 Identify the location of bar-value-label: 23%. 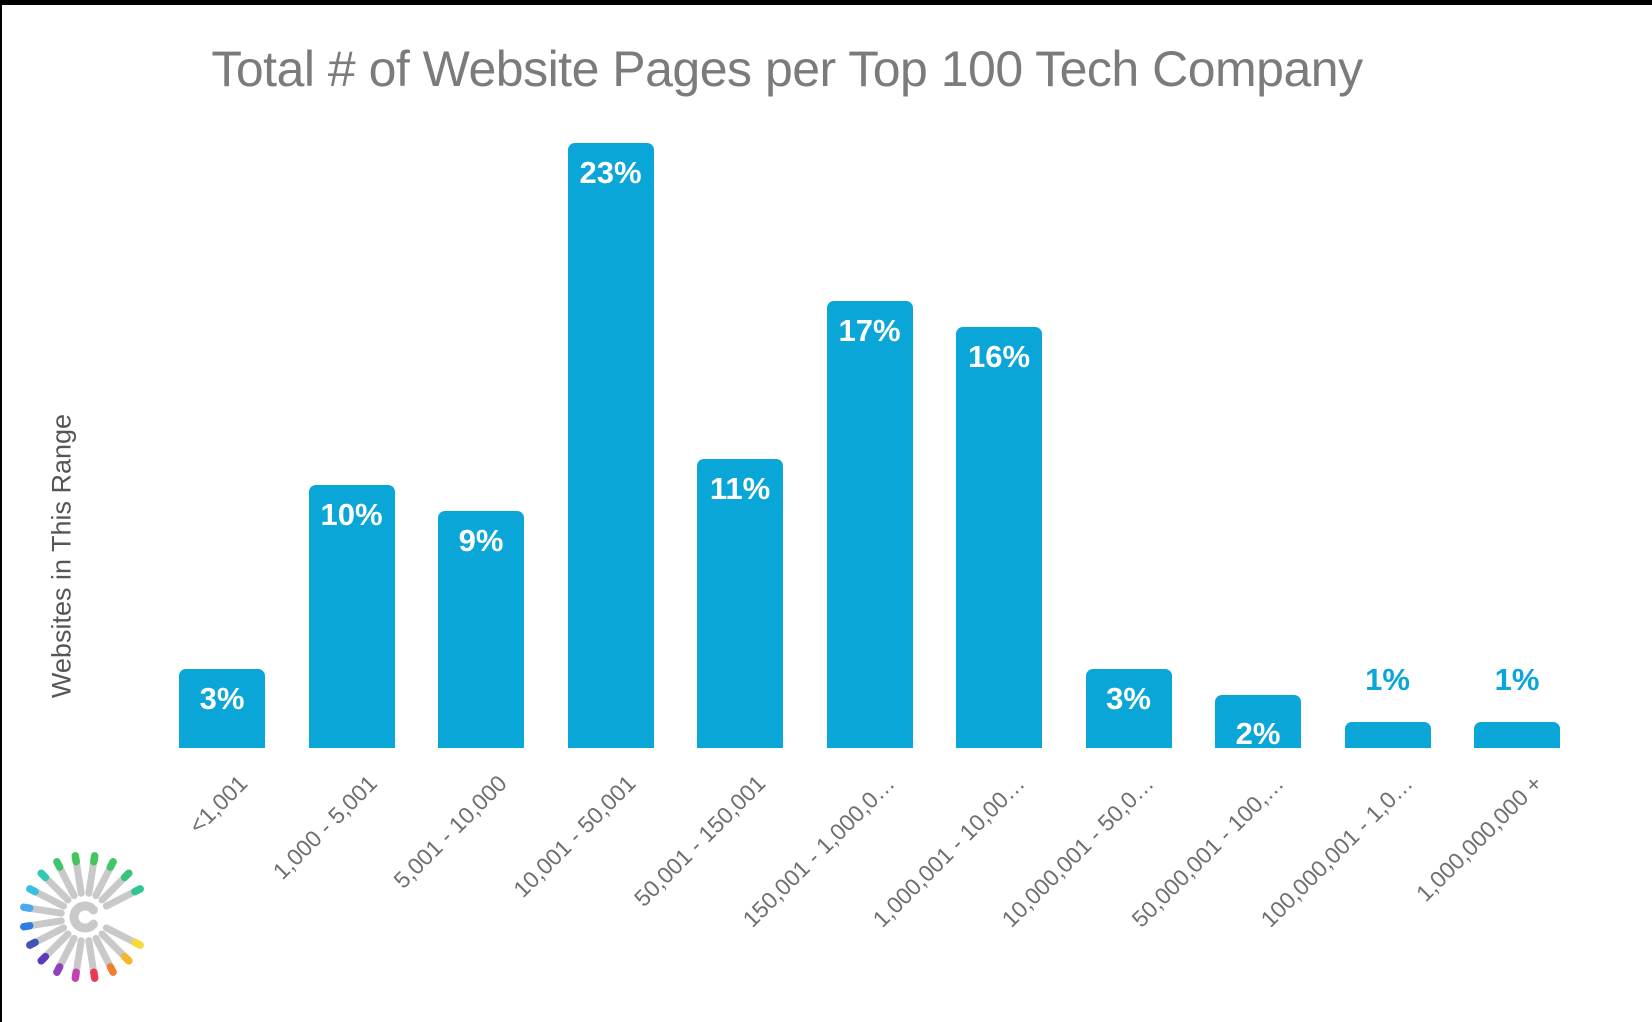
(610, 172).